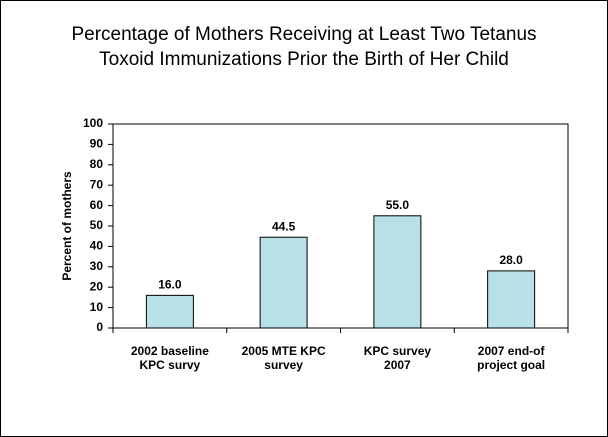 Image resolution: width=608 pixels, height=437 pixels. What do you see at coordinates (284, 358) in the screenshot?
I see `x-tick-label: 2005 MTE KPC survey` at bounding box center [284, 358].